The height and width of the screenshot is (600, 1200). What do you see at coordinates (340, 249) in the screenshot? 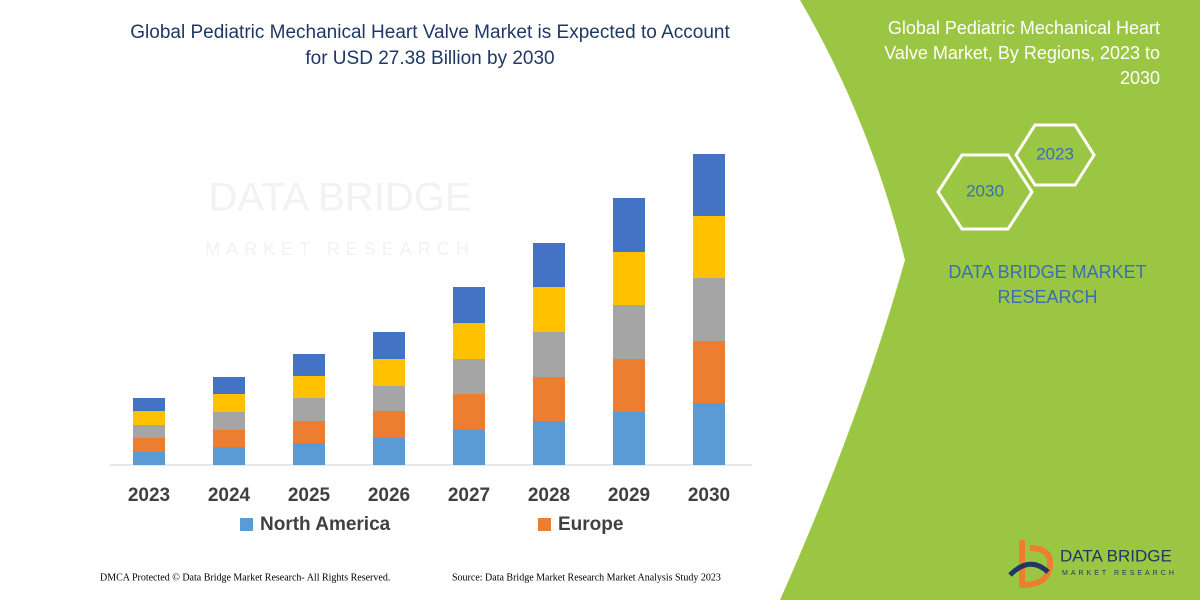
I see `watermark: MARKET RESEARCH` at bounding box center [340, 249].